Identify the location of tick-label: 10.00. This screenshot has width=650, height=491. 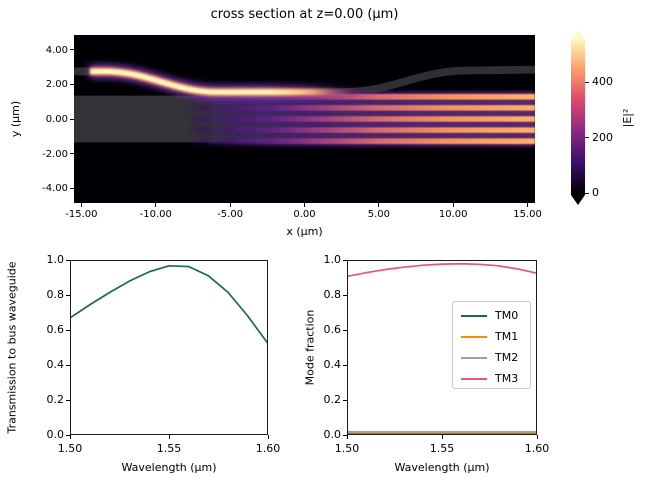
(453, 214).